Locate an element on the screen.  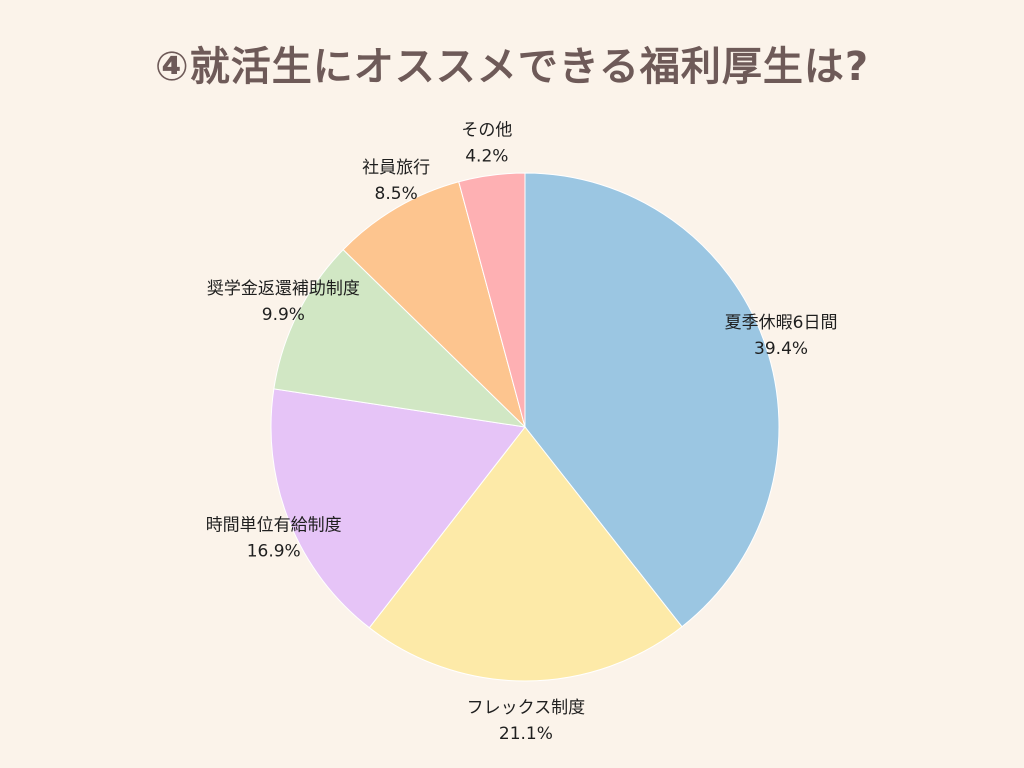
slice-value-label: 4.2% is located at coordinates (486, 157).